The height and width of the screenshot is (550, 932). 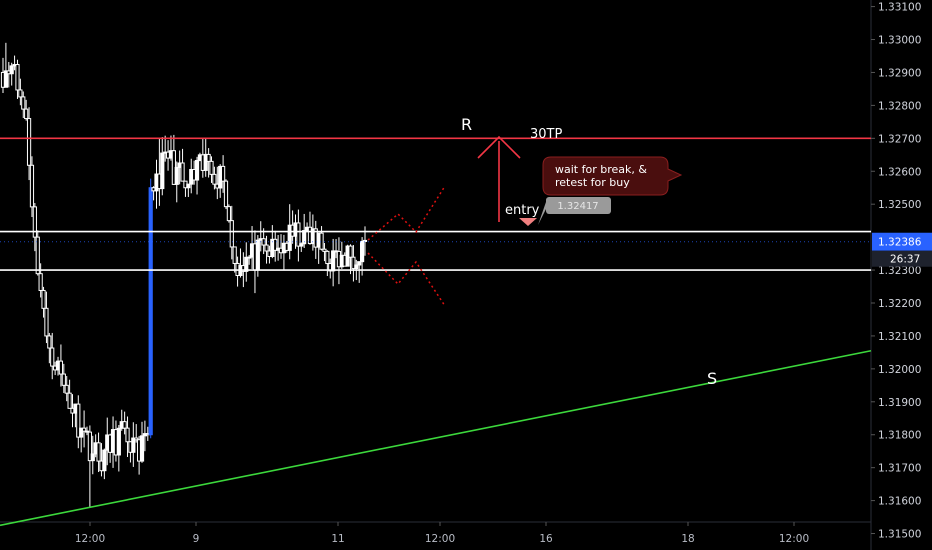 What do you see at coordinates (899, 304) in the screenshot?
I see `y-tick-label: 1.32200` at bounding box center [899, 304].